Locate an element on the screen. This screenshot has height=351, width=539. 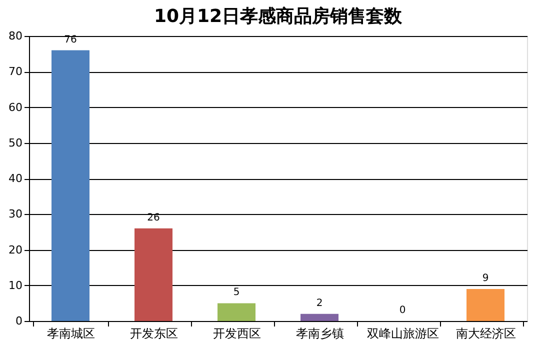
y-tick-label: 40 is located at coordinates (15, 178).